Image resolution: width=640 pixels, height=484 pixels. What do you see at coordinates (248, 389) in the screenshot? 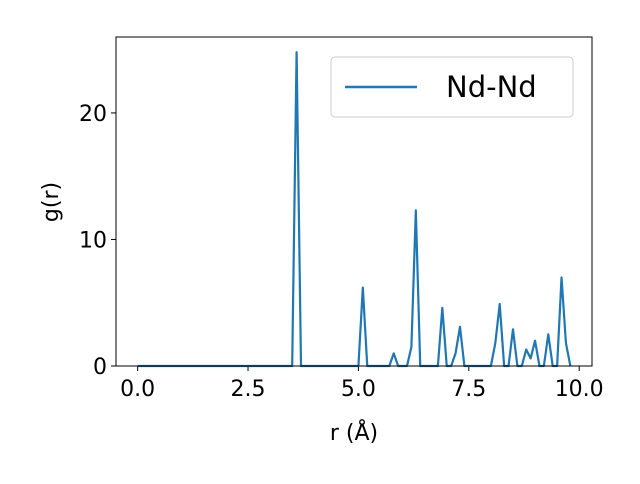
I see `x-tick-label: 2.5` at bounding box center [248, 389].